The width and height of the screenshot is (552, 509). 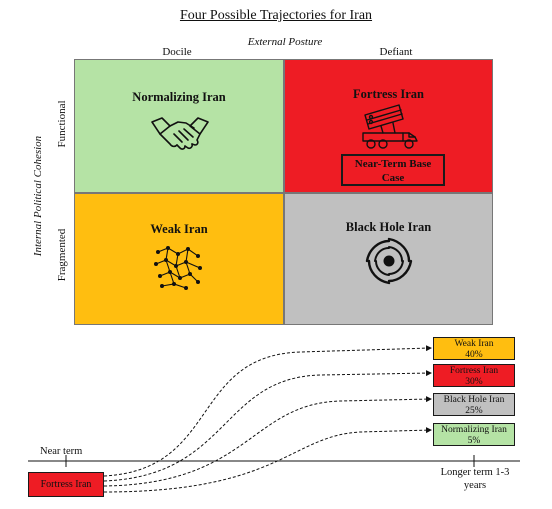 I want to click on outcome-normalizing-iran: Normalizing Iran 5%, so click(x=474, y=434).